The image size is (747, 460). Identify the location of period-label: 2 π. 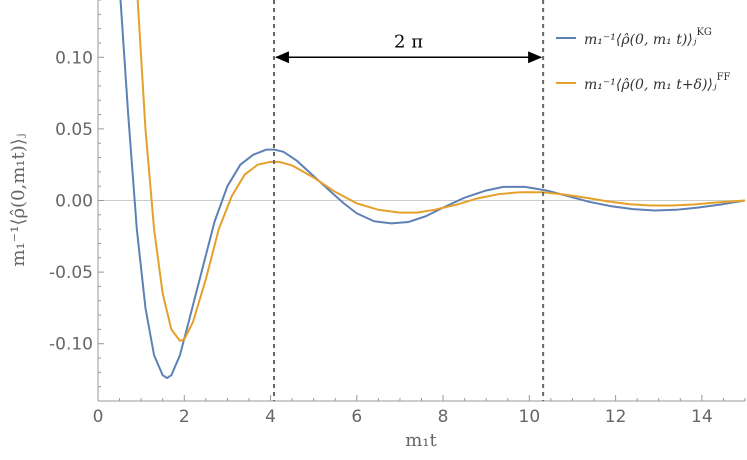
(408, 41).